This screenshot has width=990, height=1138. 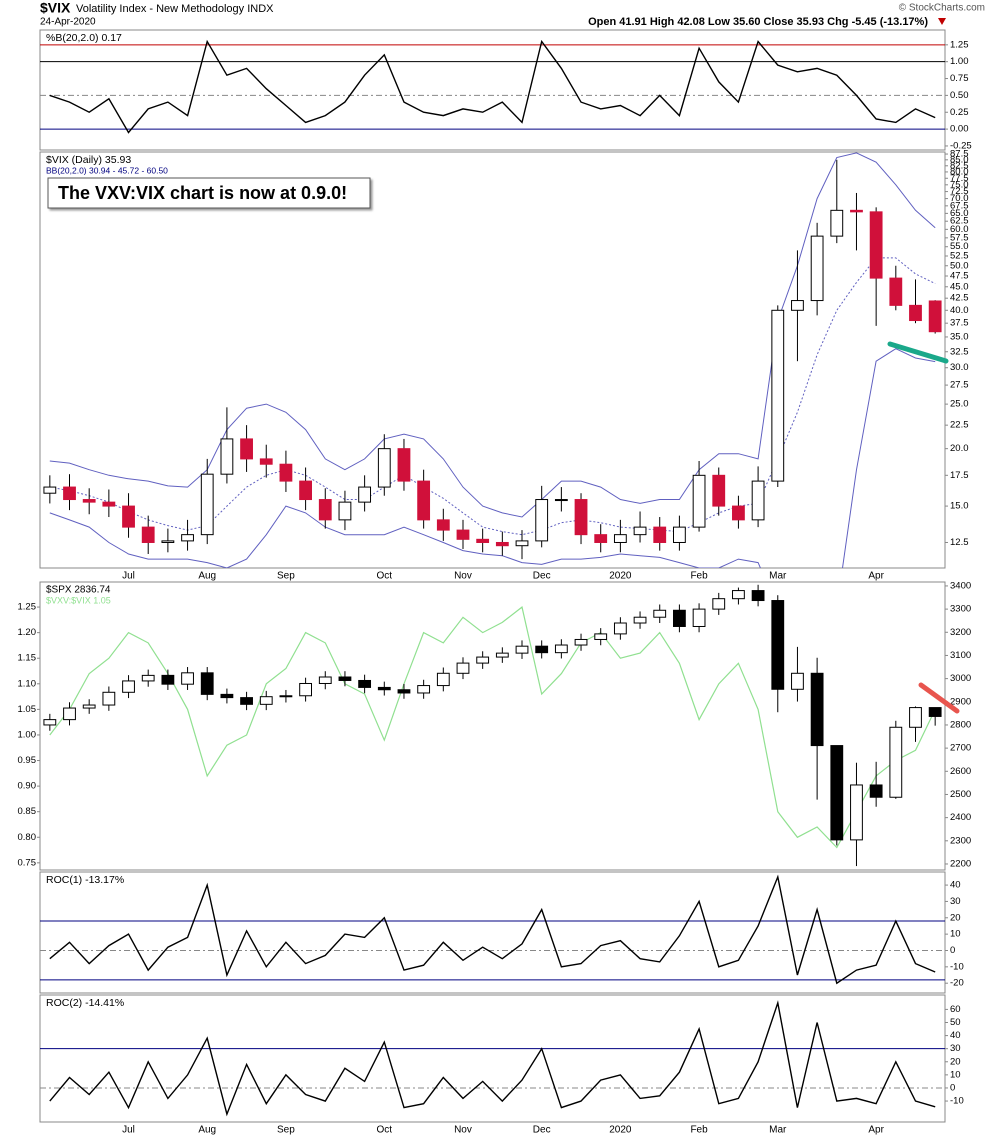 I want to click on tick-label: 52.5, so click(x=959, y=256).